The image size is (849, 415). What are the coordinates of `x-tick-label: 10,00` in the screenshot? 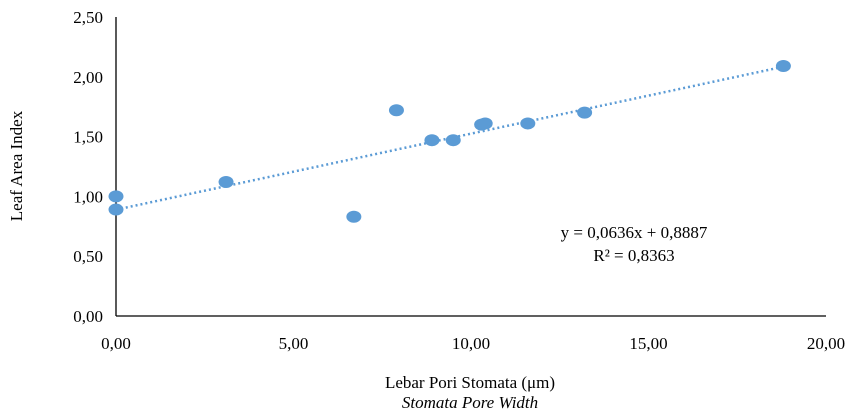 It's located at (471, 343).